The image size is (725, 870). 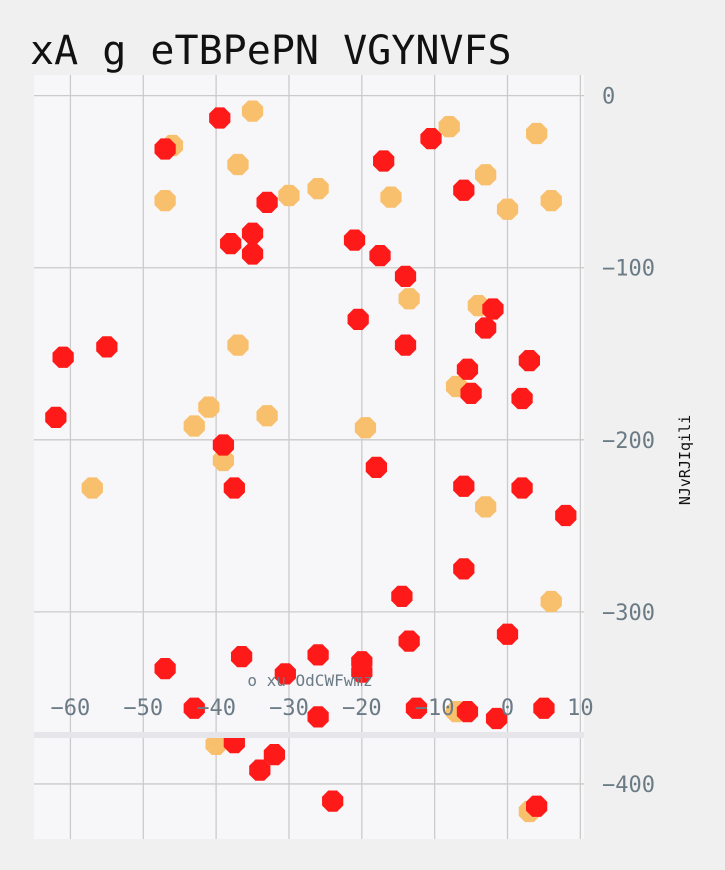 I want to click on plot-separator, so click(x=309, y=735).